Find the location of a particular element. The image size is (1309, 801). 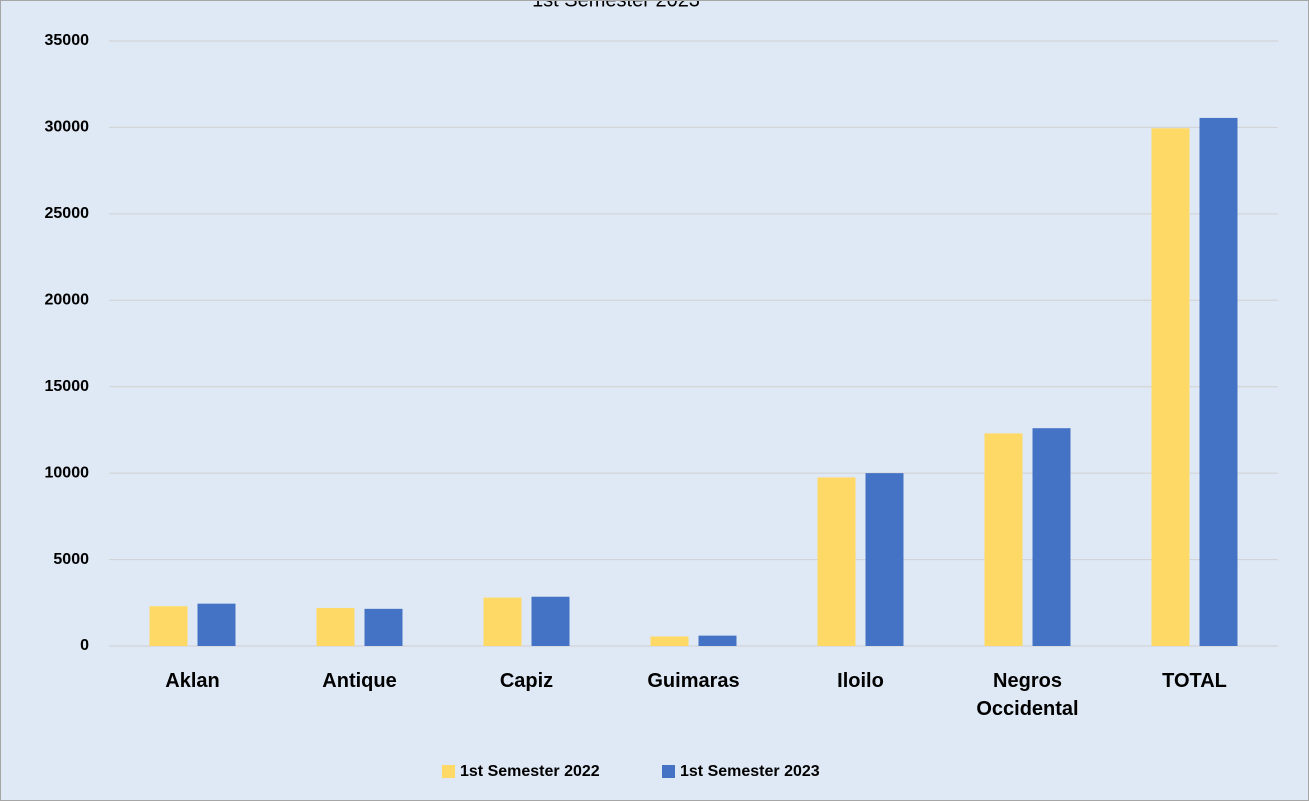

y-tick-label: 5000 is located at coordinates (71, 559).